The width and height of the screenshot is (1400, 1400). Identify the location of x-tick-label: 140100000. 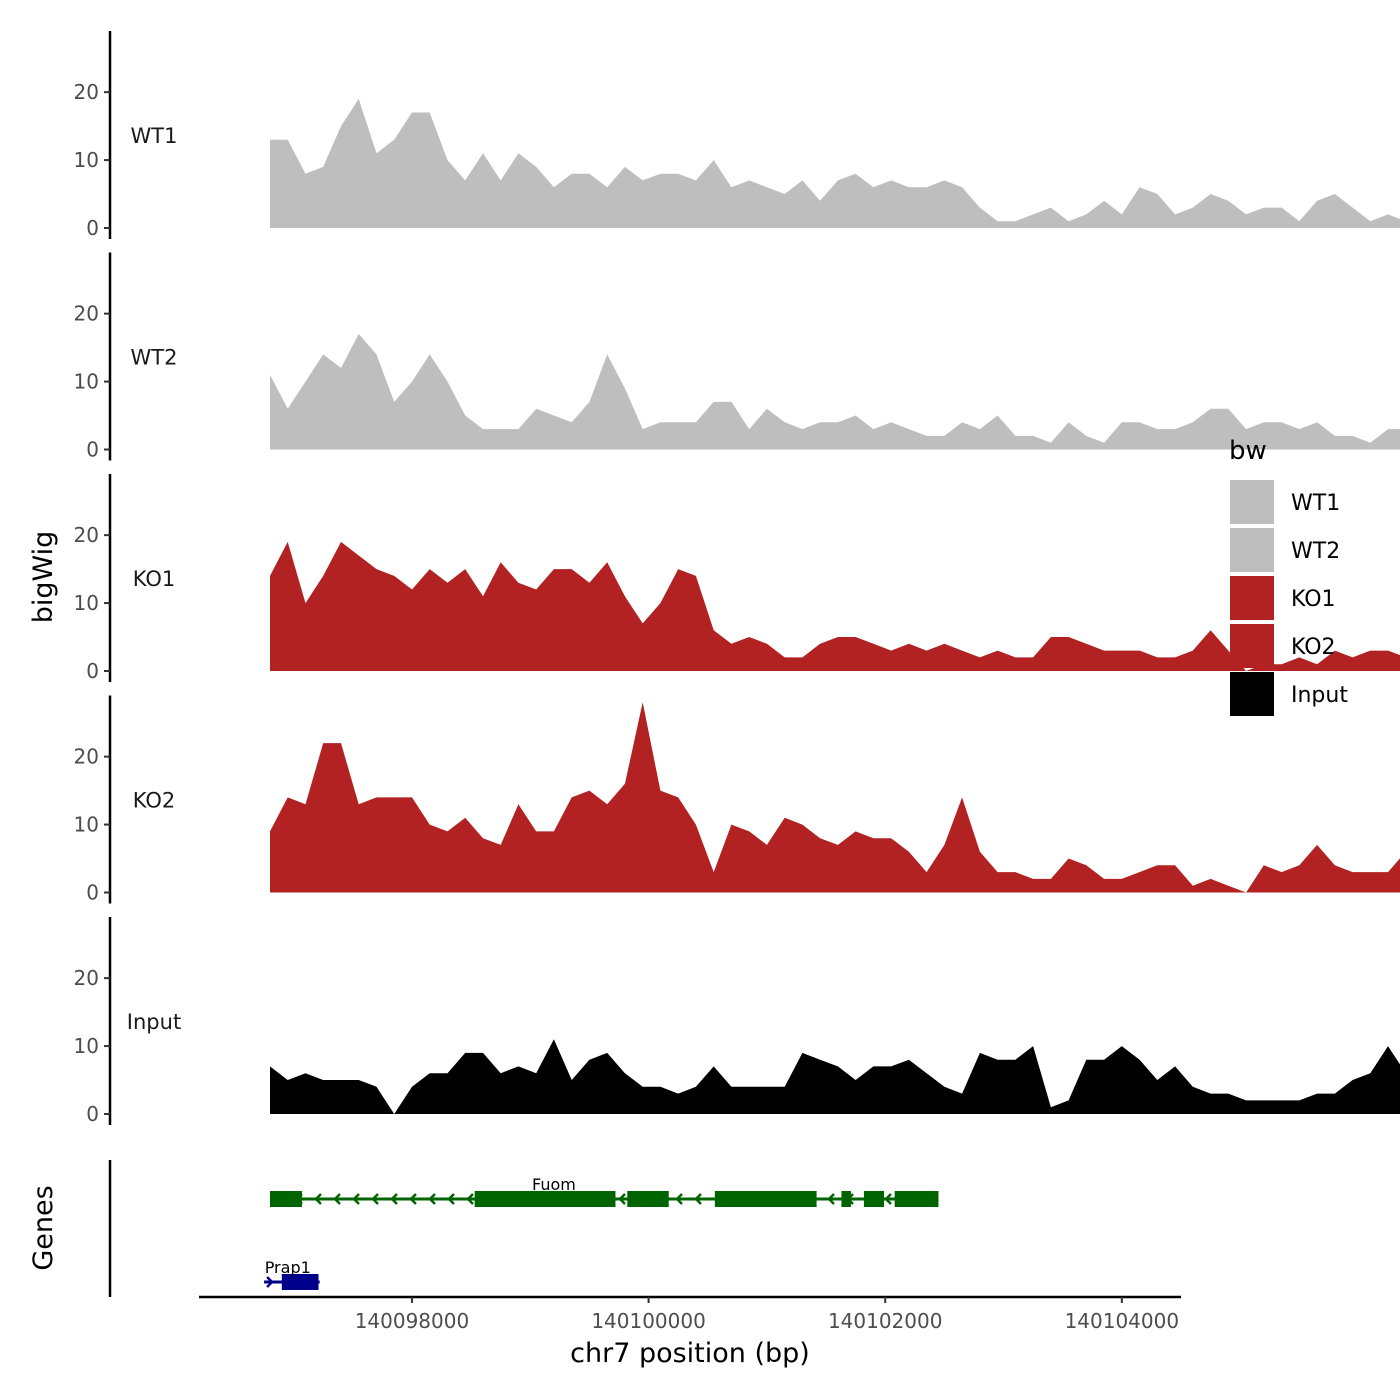
(648, 1321).